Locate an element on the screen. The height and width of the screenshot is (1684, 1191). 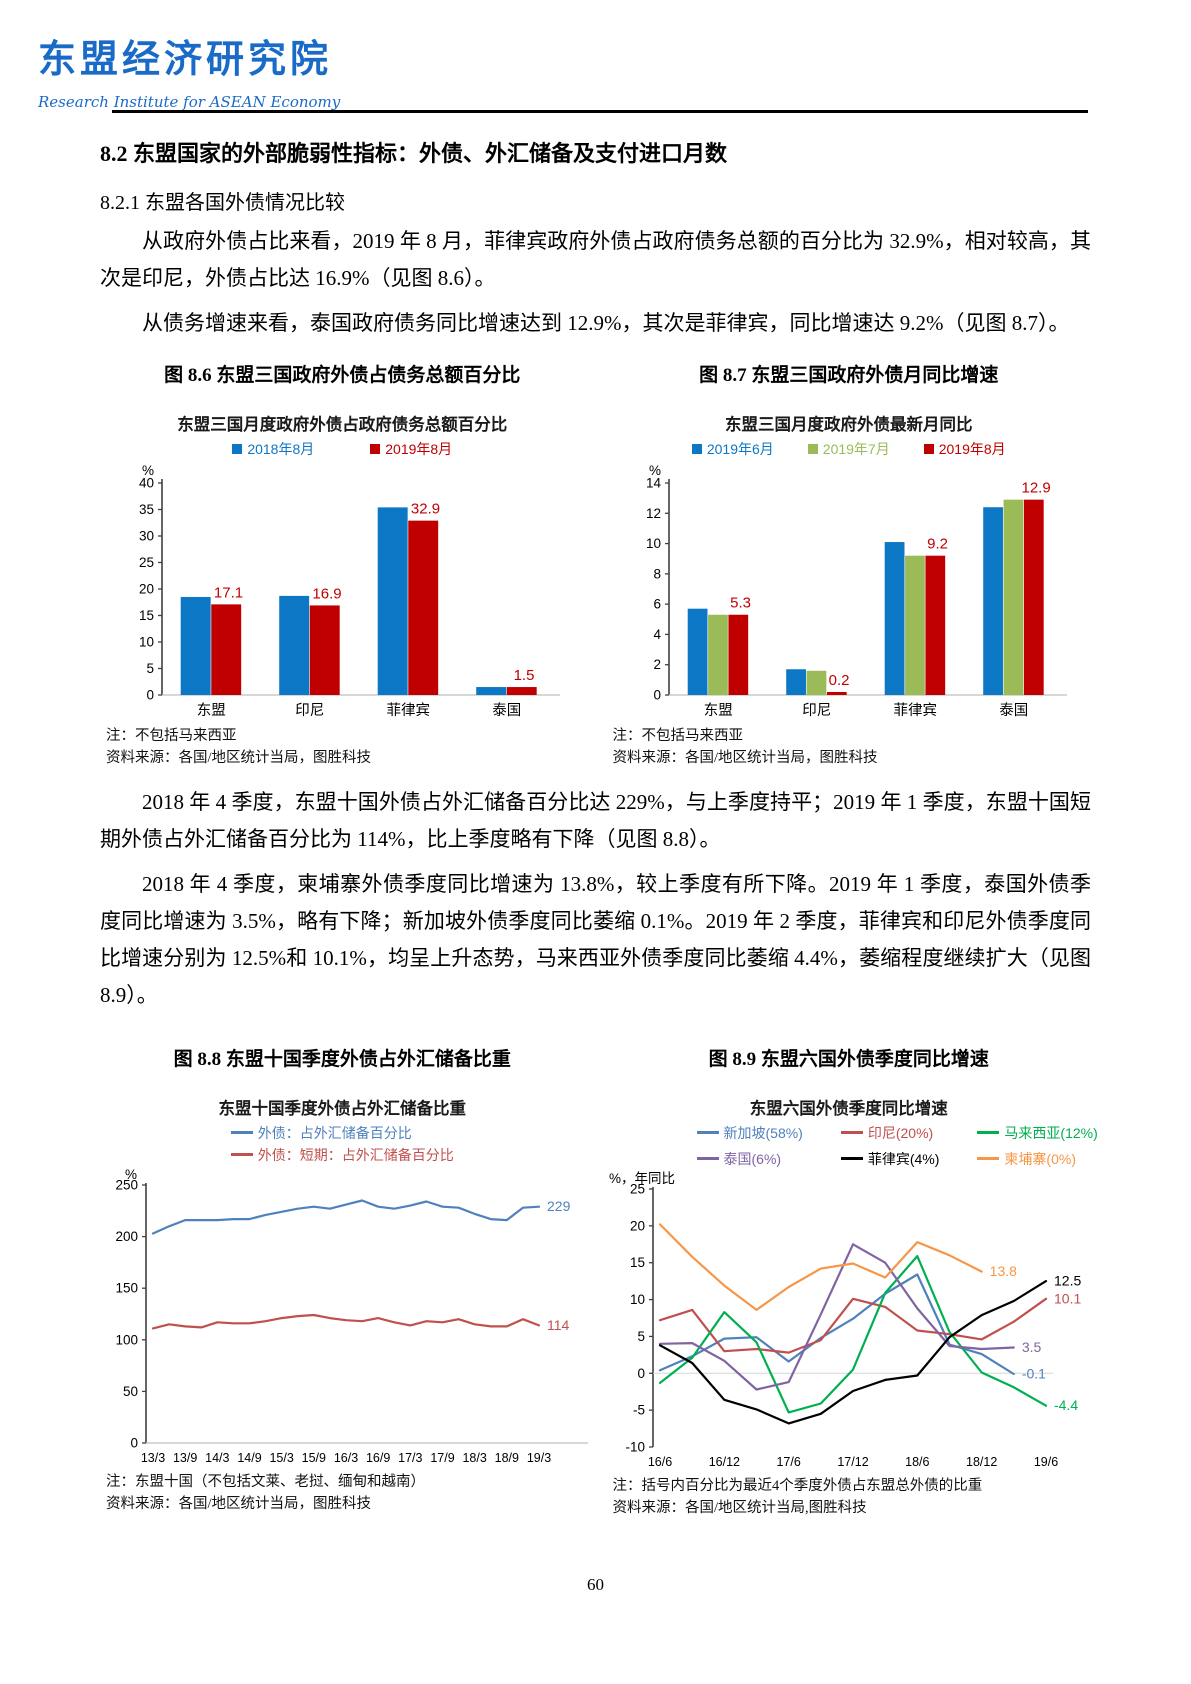
header-divider is located at coordinates (600, 111).